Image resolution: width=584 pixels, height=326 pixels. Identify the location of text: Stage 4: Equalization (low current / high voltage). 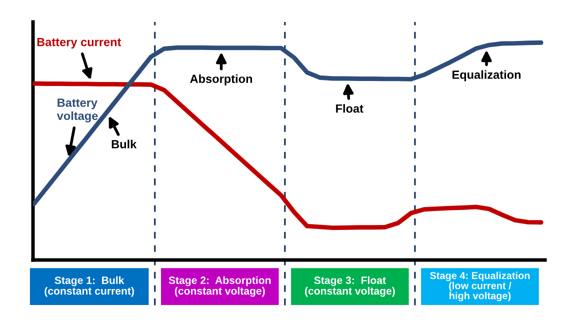
(480, 287).